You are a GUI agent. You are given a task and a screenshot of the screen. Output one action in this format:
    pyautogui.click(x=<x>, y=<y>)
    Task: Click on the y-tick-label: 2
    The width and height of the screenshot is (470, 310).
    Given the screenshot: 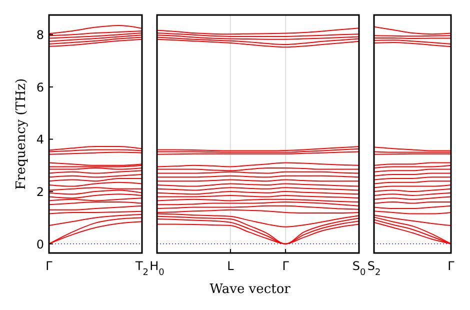 What is the action you would take?
    pyautogui.click(x=40, y=192)
    